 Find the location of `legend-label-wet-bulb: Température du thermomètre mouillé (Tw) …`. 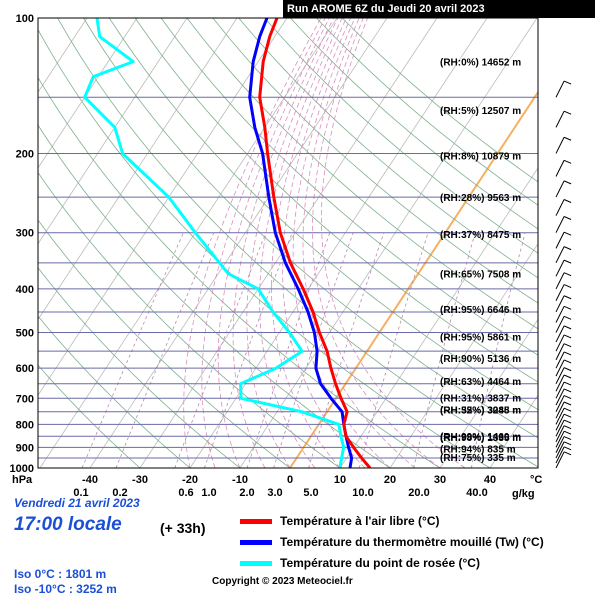

legend-label-wet-bulb: Température du thermomètre mouillé (Tw) … is located at coordinates (412, 542).